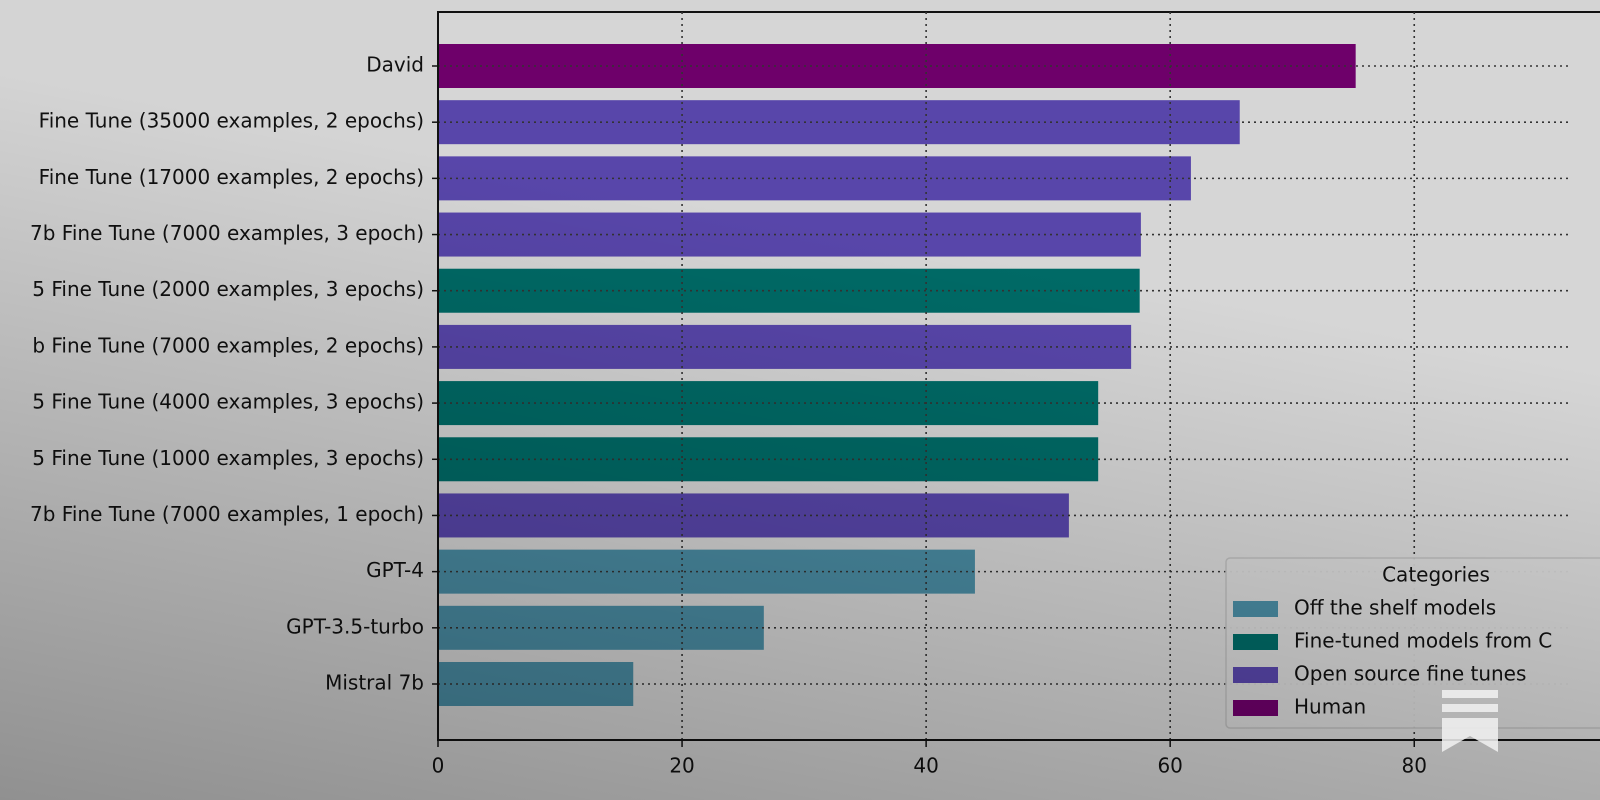 This screenshot has width=1600, height=800. Describe the element at coordinates (1423, 641) in the screenshot. I see `legend-label: Fine-tuned models from C` at that location.